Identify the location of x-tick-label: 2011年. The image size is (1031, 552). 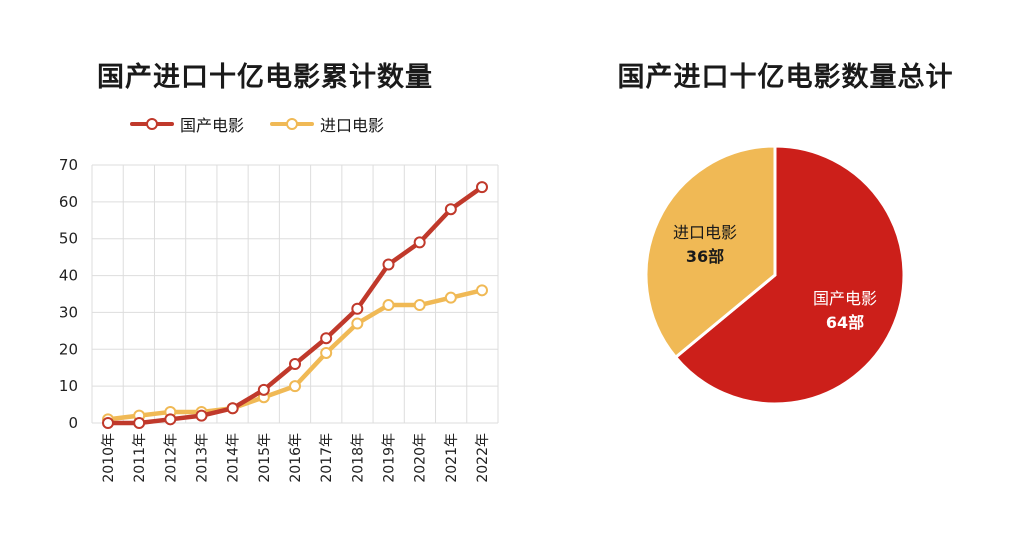
(140, 458).